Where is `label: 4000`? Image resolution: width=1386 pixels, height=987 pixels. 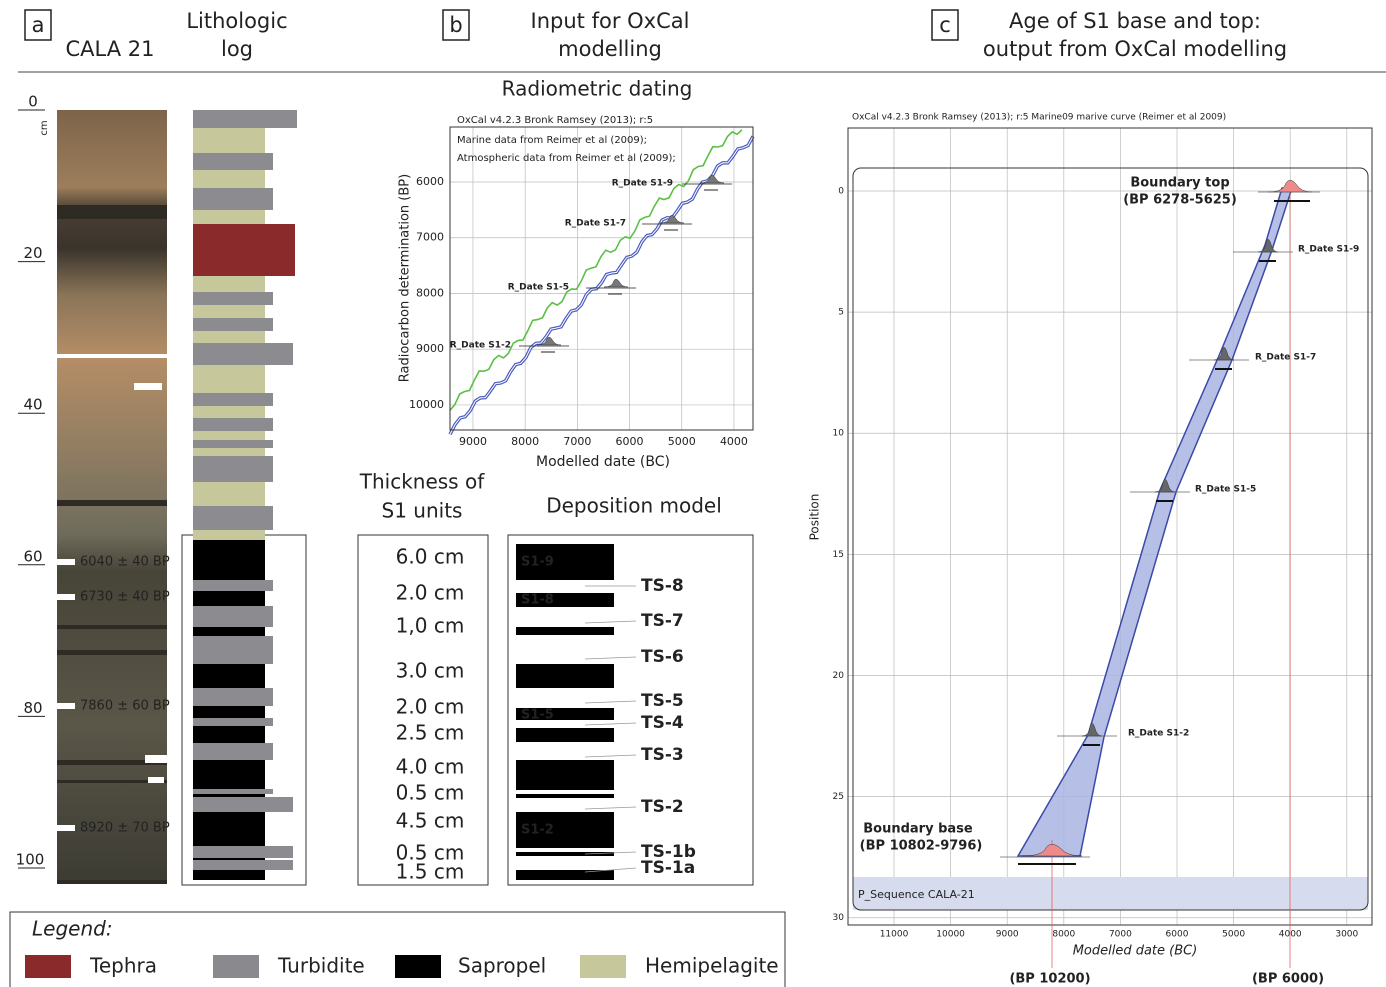 label: 4000 is located at coordinates (734, 441).